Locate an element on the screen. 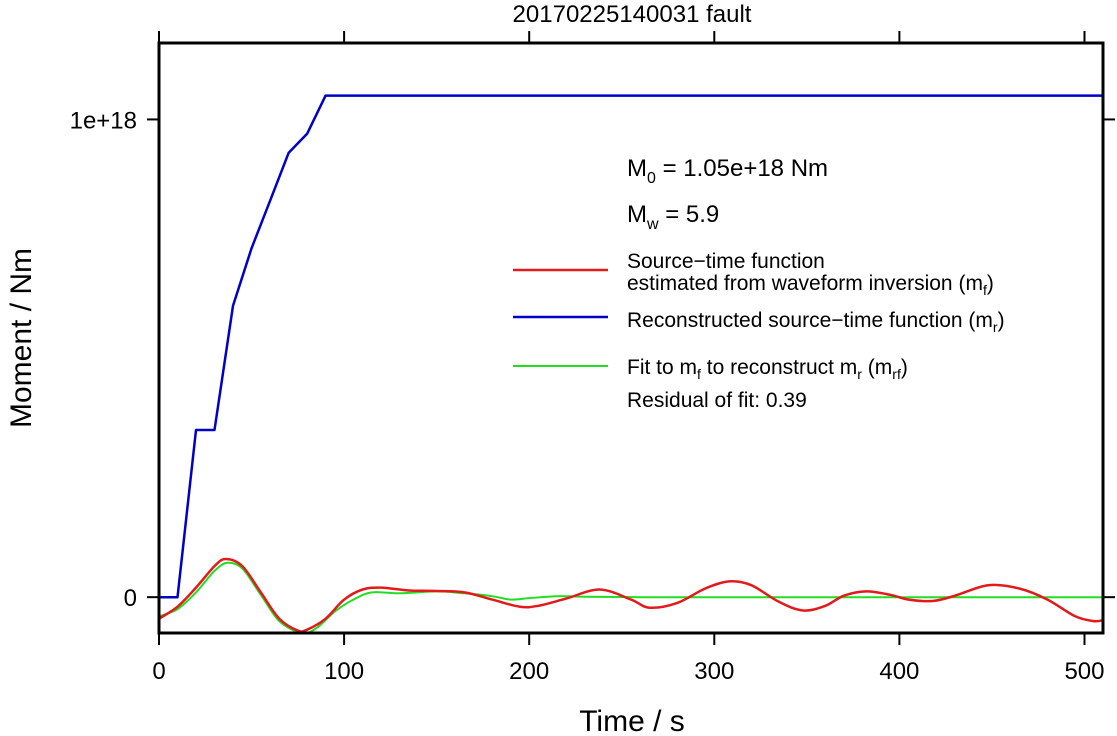  y-tick-label: 1e+18 is located at coordinates (103, 120).